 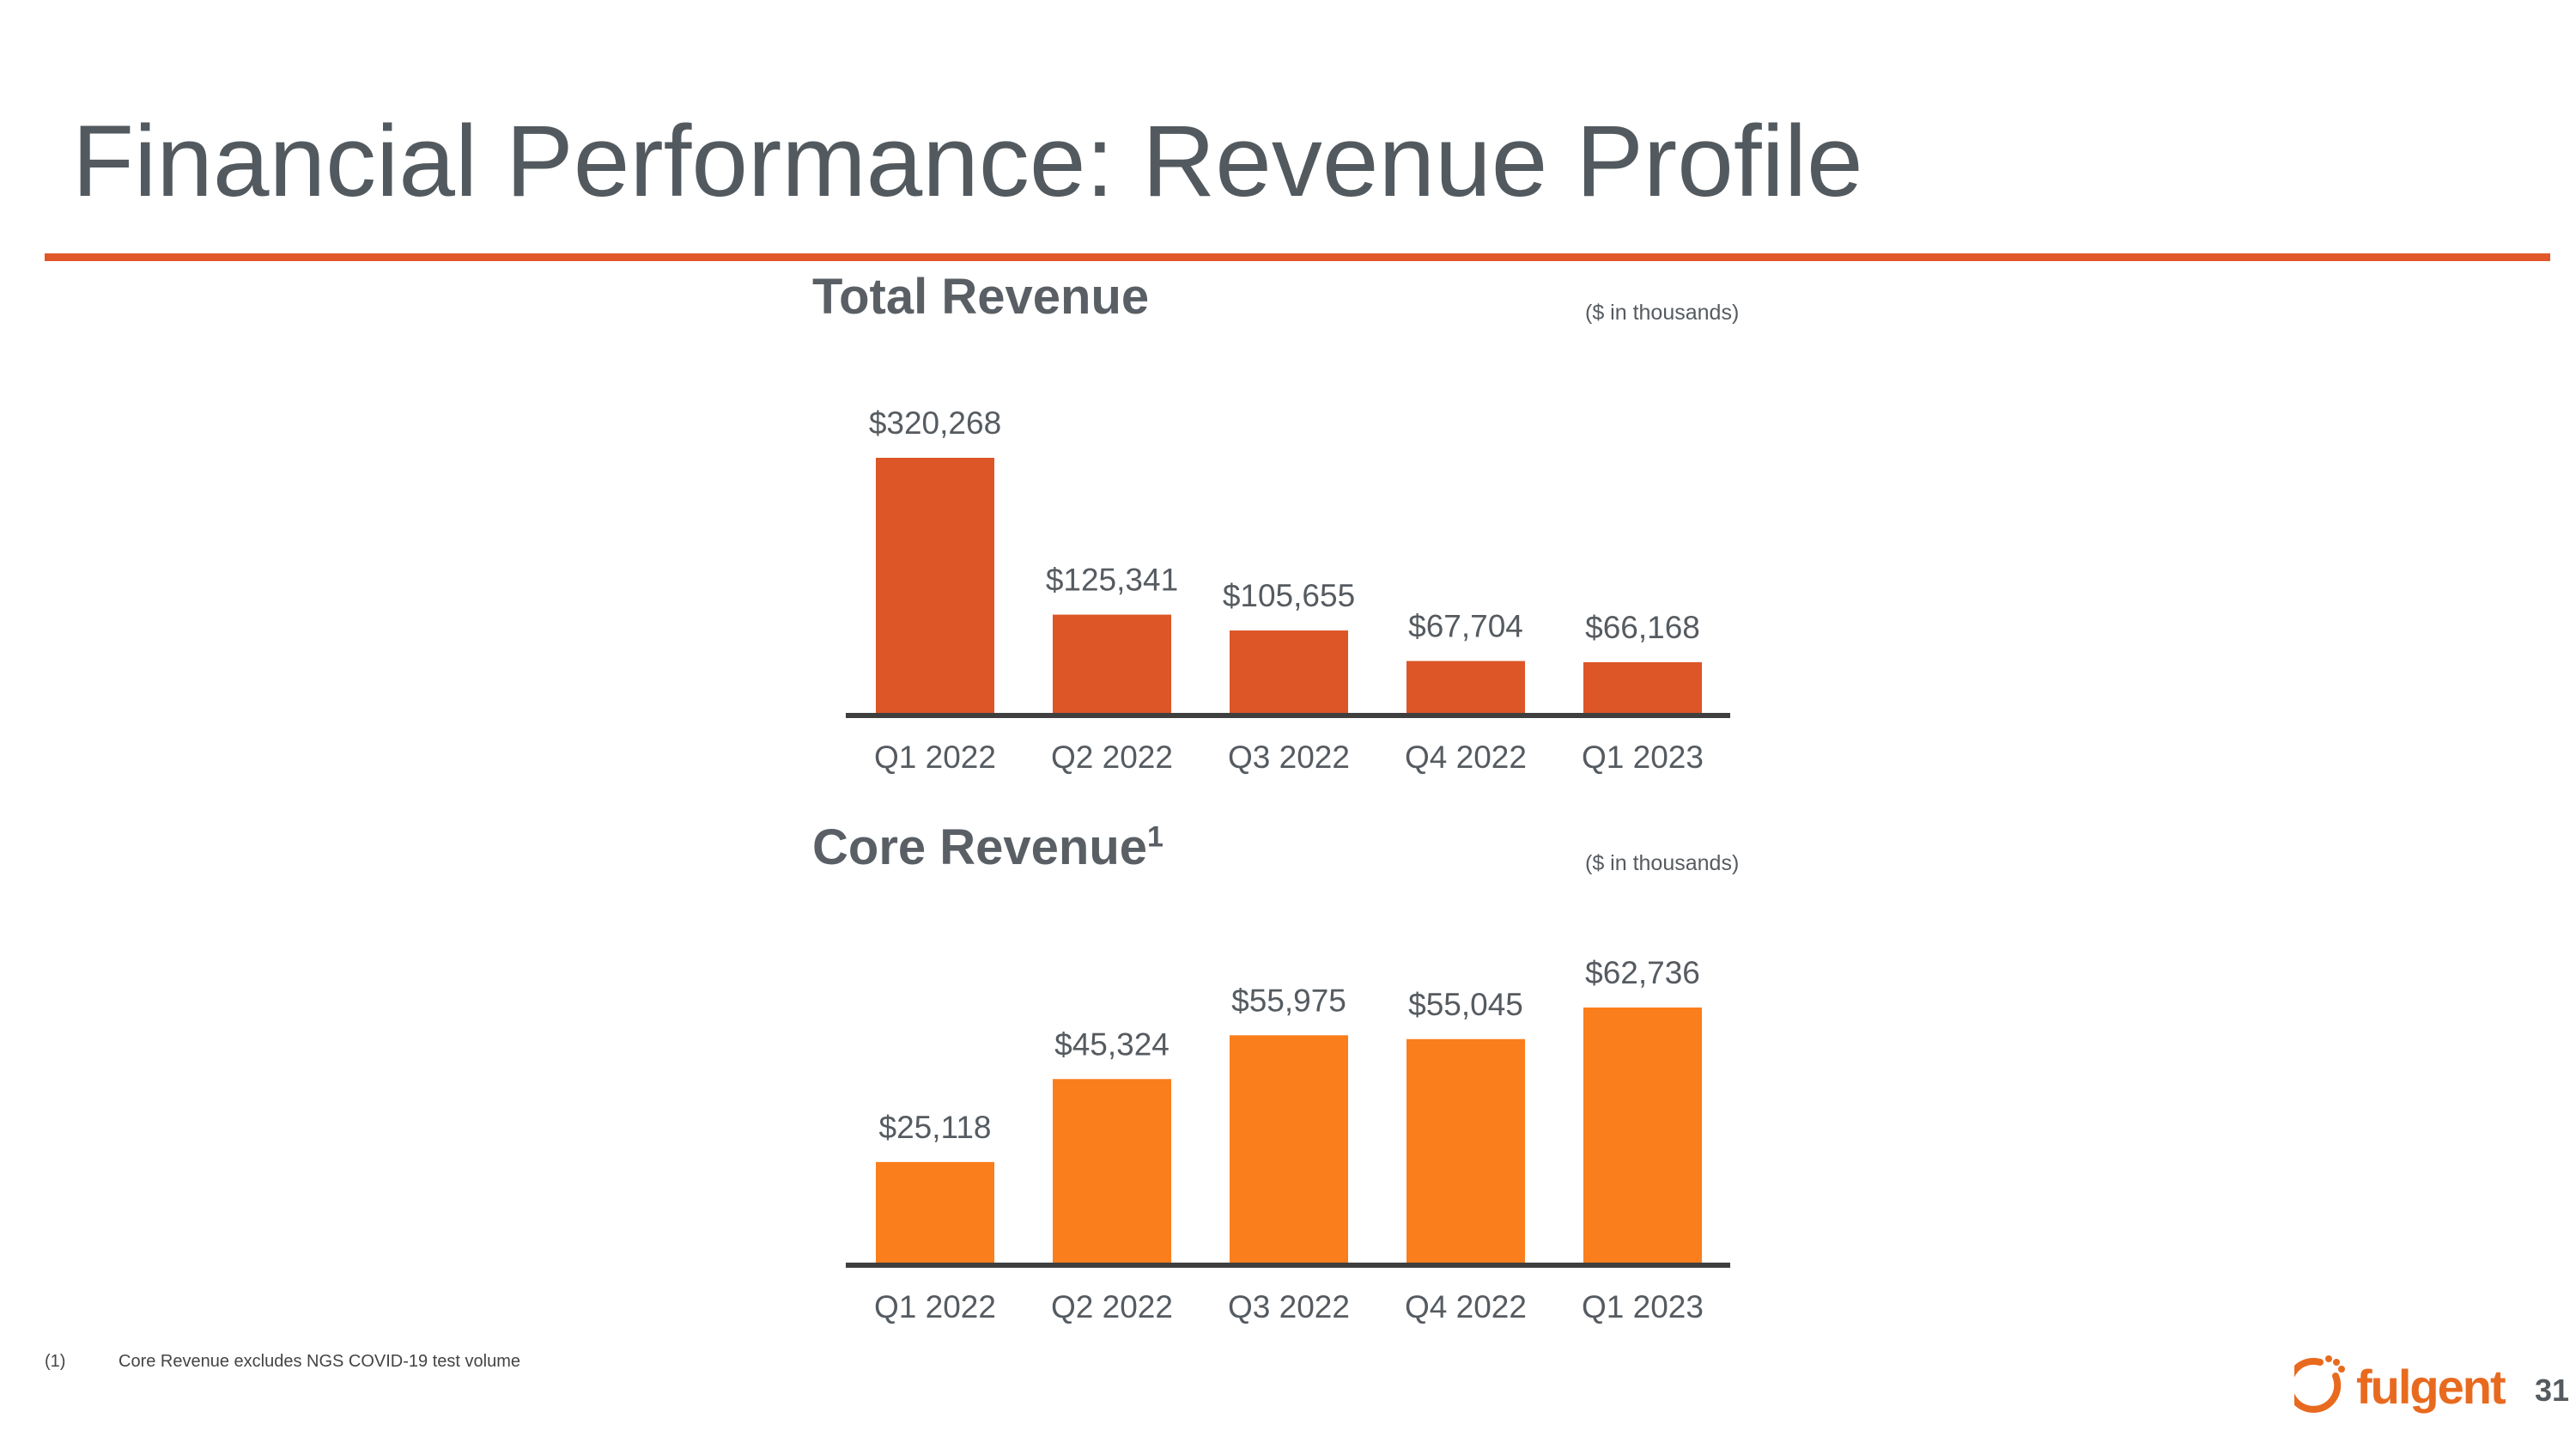 What do you see at coordinates (56, 1361) in the screenshot?
I see `footnote-marker: (1)` at bounding box center [56, 1361].